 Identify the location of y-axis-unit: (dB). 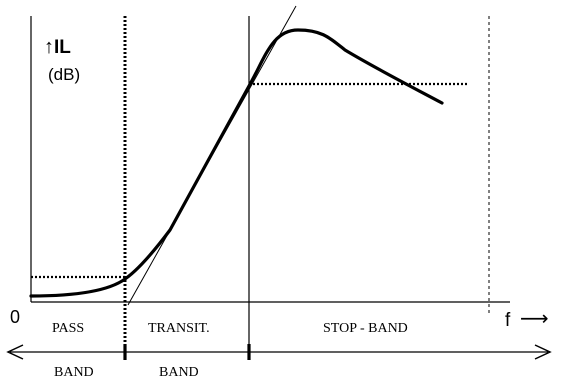
(64, 74).